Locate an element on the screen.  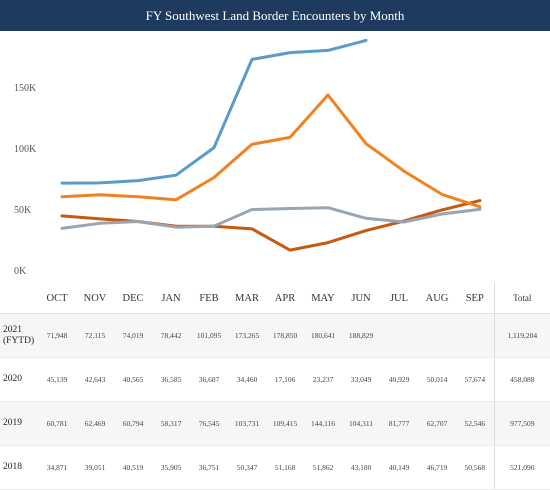
table-cell: 76,545 is located at coordinates (209, 423).